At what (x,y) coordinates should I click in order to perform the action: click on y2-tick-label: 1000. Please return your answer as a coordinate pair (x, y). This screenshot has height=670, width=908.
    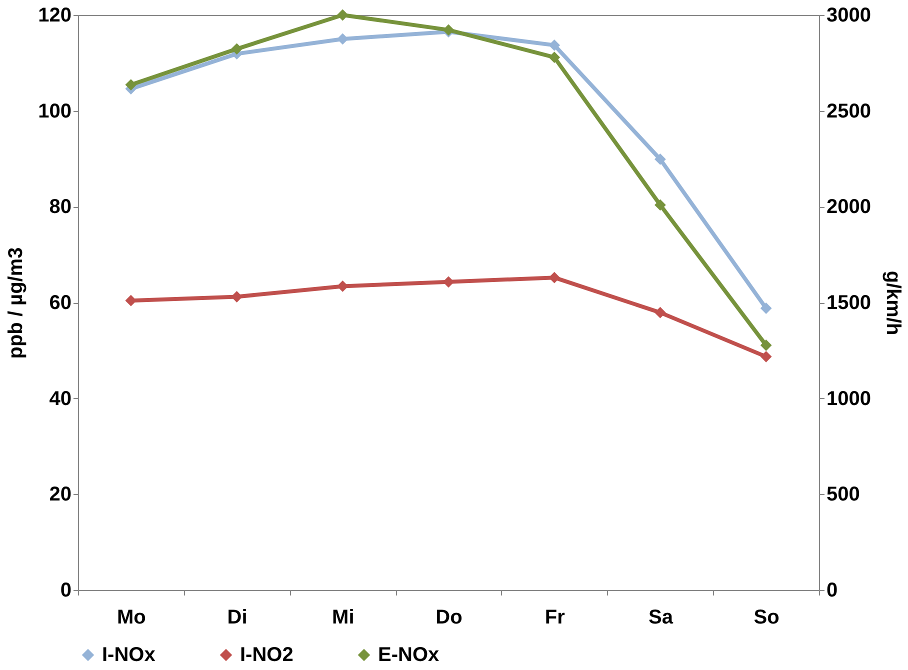
    Looking at the image, I should click on (848, 399).